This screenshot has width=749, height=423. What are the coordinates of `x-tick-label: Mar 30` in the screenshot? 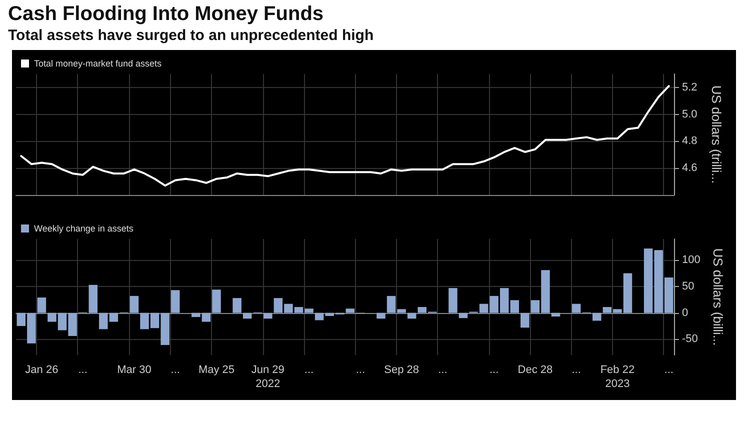 It's located at (134, 370).